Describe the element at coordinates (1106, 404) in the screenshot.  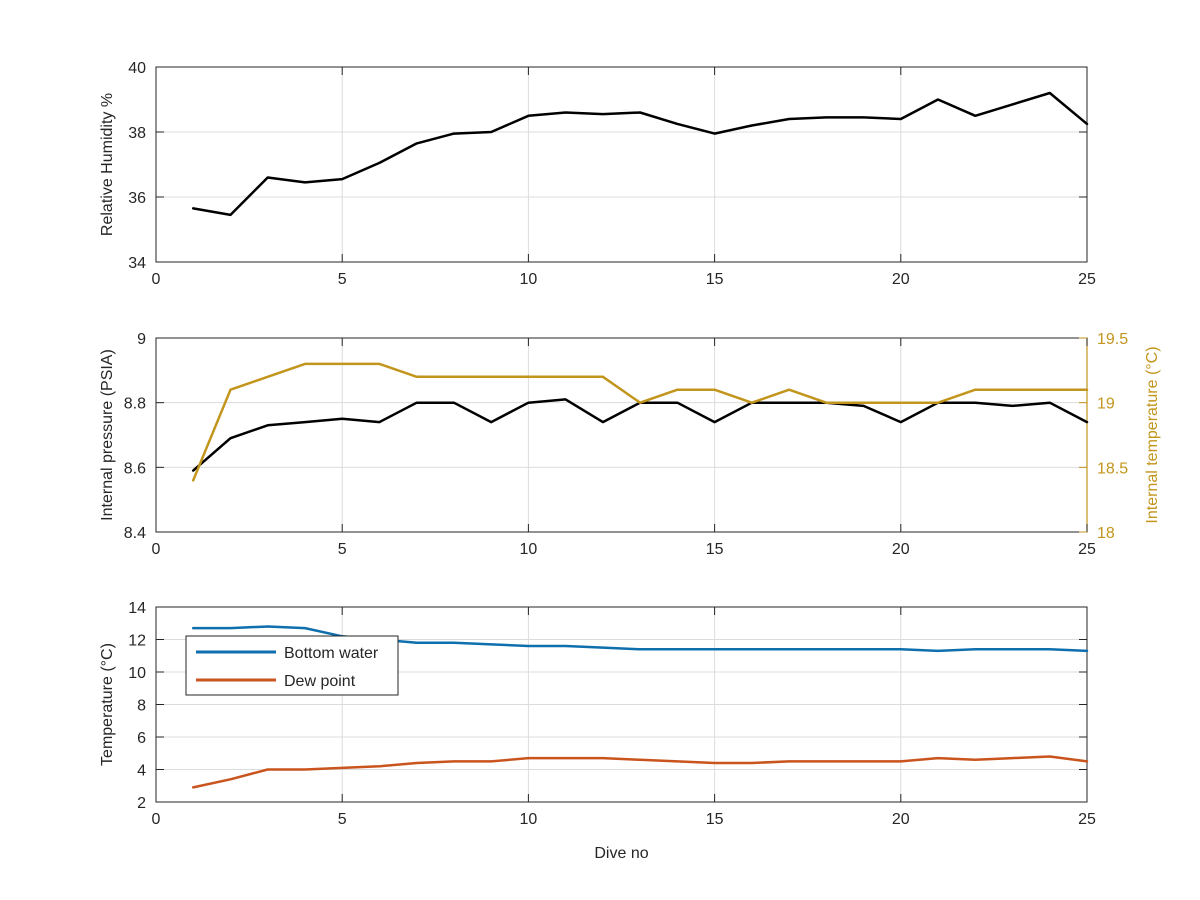
I see `right-y-tick-label: 19` at that location.